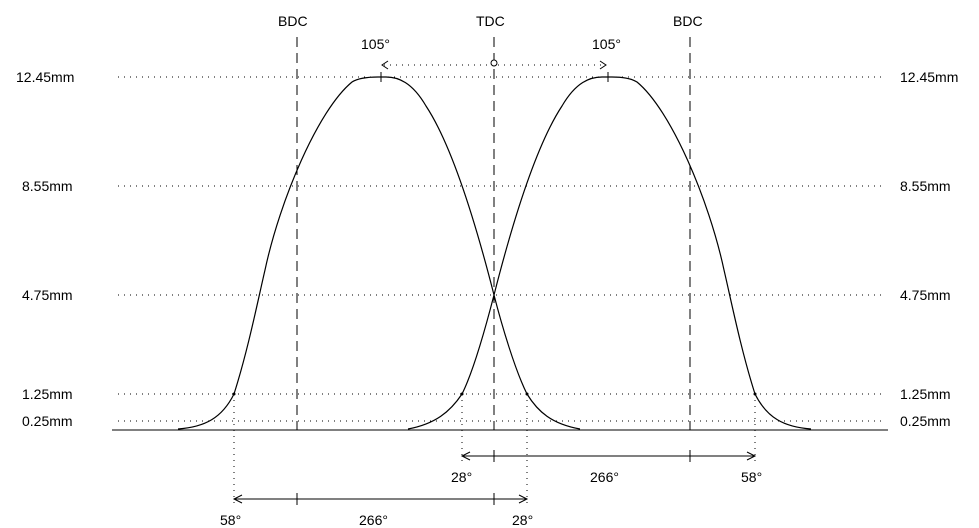  Describe the element at coordinates (375, 44) in the screenshot. I see `exhaust-center-label: 105°` at that location.